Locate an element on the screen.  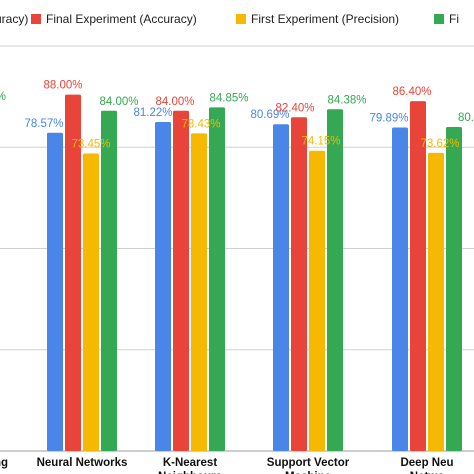
data-label: 80. is located at coordinates (466, 118).